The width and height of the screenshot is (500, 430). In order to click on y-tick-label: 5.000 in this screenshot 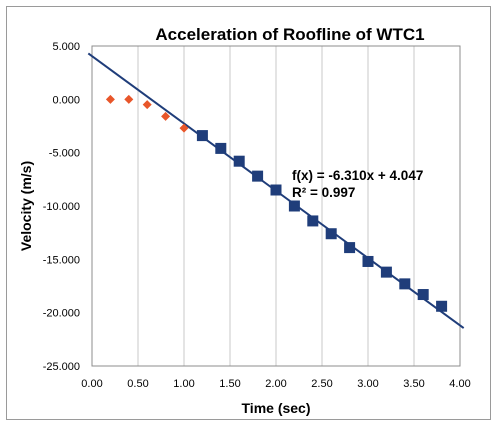, I will do `click(66, 47)`.